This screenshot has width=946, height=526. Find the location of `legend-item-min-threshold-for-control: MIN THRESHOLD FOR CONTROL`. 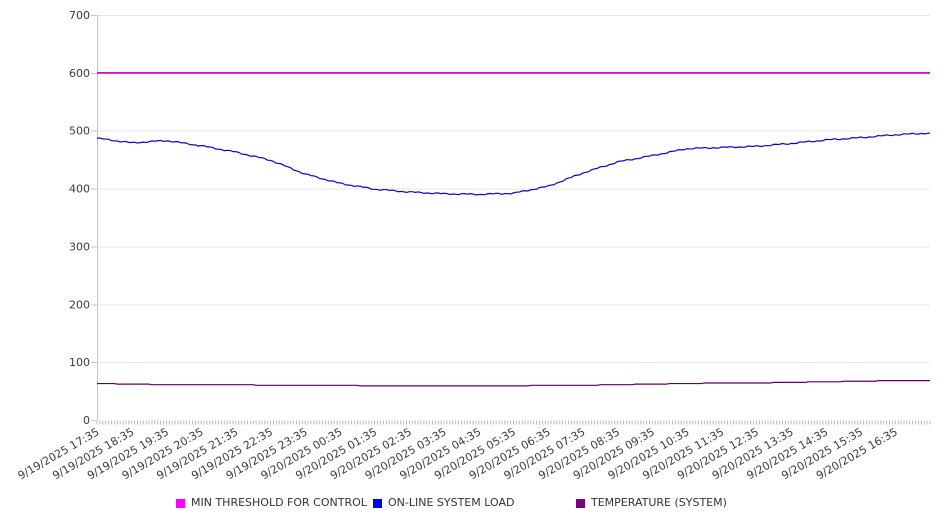

legend-item-min-threshold-for-control: MIN THRESHOLD FOR CONTROL is located at coordinates (271, 503).